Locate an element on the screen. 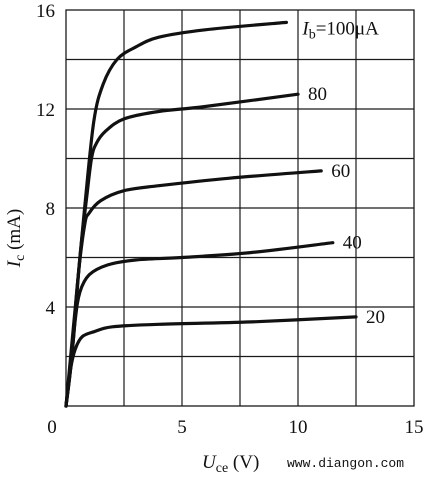 Image resolution: width=425 pixels, height=477 pixels. x-tick-label: 5 is located at coordinates (182, 427).